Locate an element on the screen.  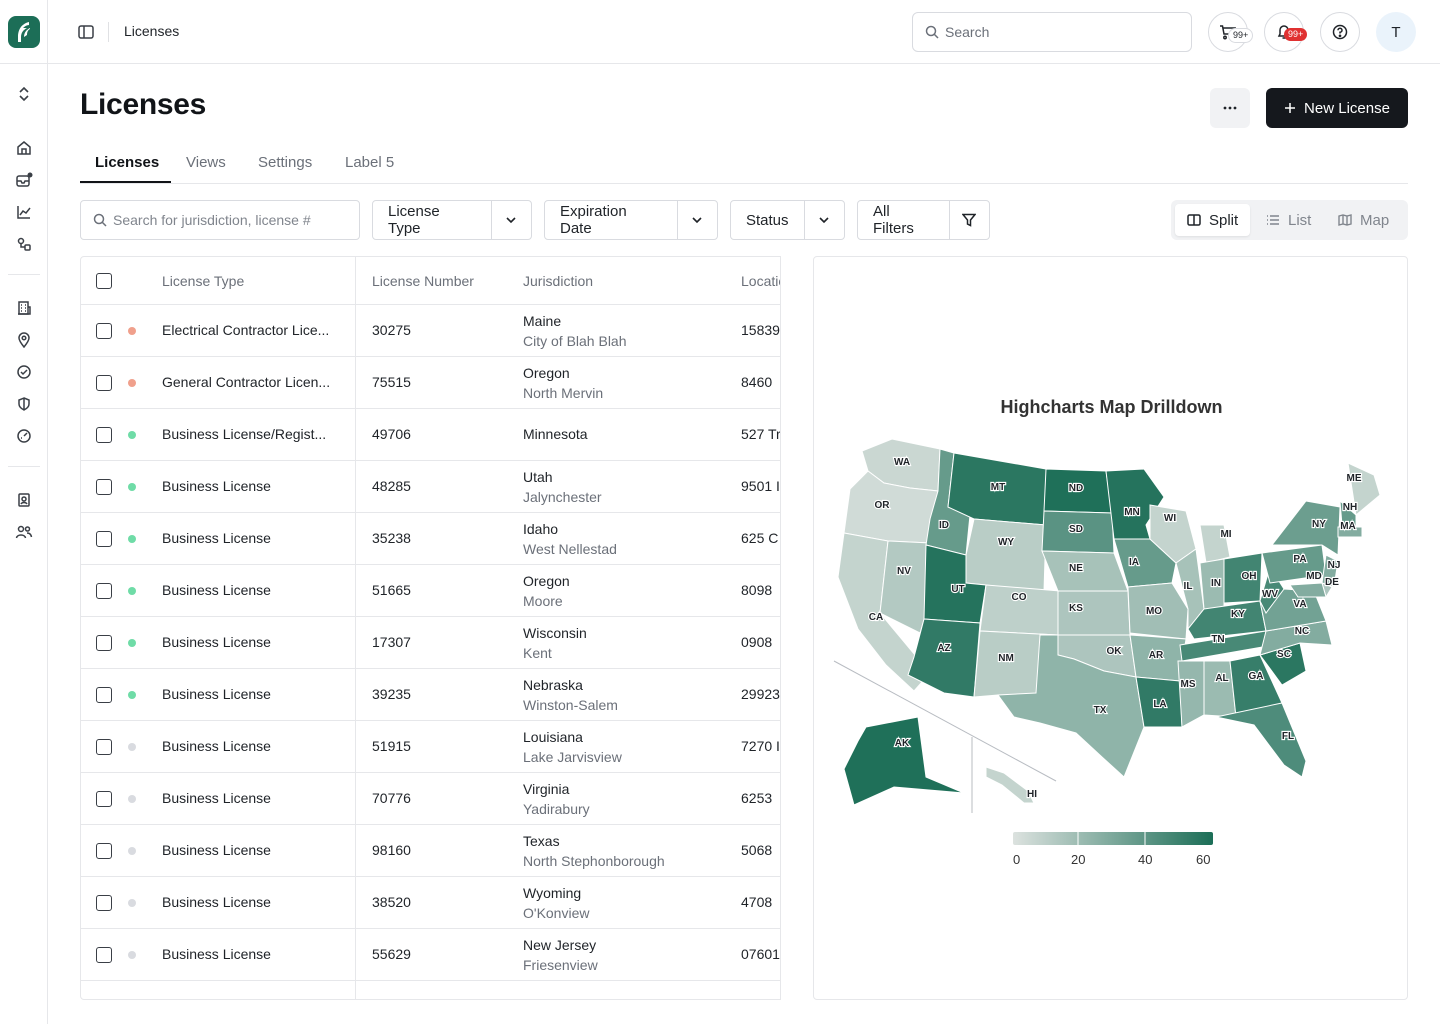
state-me is located at coordinates (1364, 489).